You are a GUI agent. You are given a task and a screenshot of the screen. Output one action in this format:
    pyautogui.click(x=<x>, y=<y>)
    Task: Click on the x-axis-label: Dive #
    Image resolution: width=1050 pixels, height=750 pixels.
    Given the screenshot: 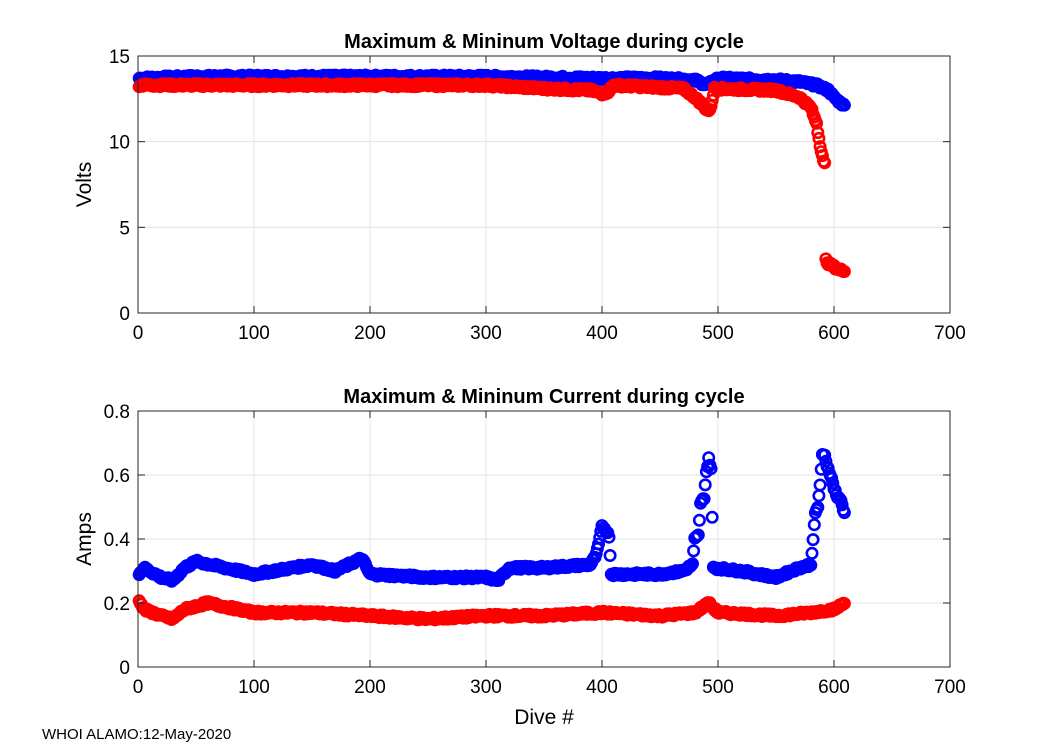 What is the action you would take?
    pyautogui.click(x=544, y=717)
    